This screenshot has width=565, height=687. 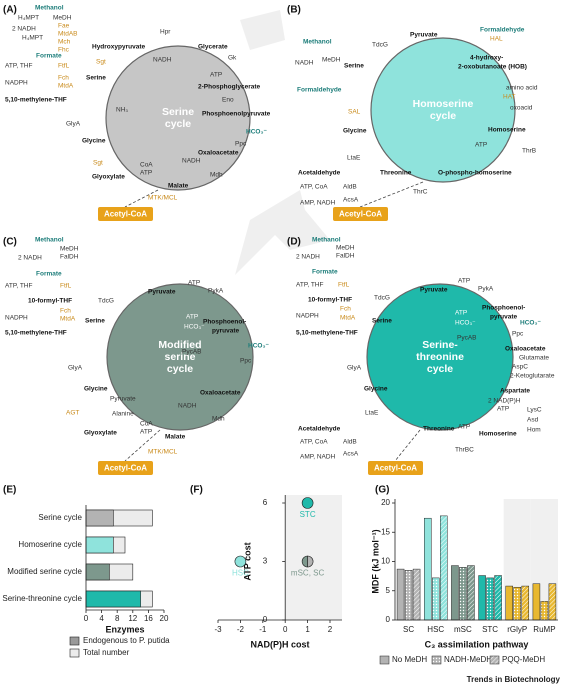 What do you see at coordinates (126, 640) in the screenshot?
I see `label: Endogenous to P. putida` at bounding box center [126, 640].